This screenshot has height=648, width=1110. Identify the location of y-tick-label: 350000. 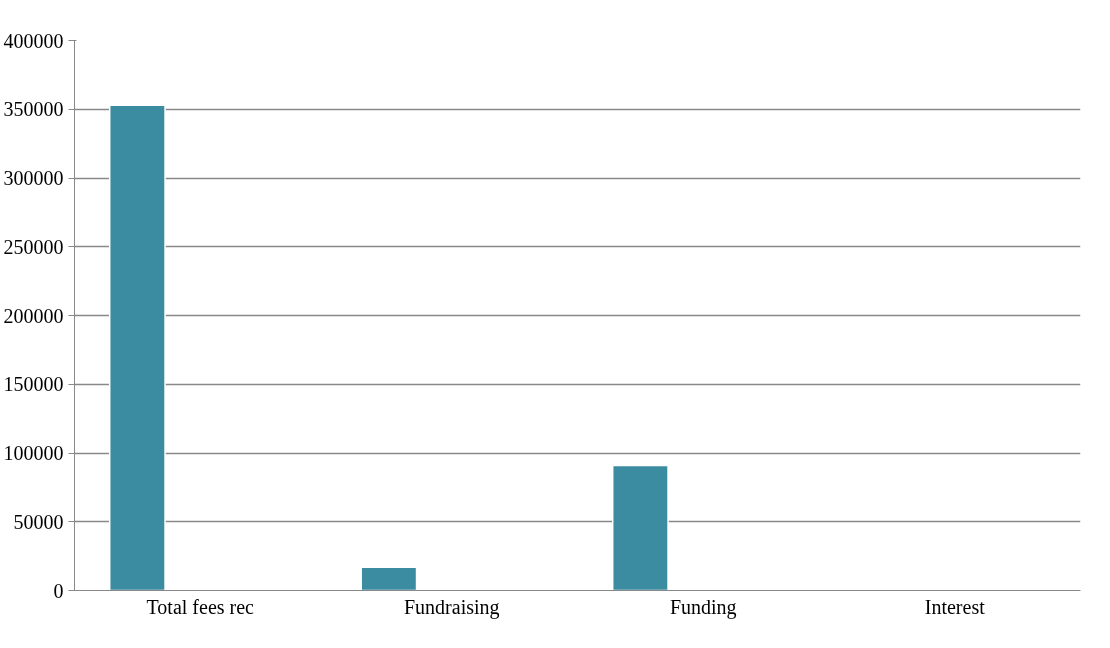
(33, 109).